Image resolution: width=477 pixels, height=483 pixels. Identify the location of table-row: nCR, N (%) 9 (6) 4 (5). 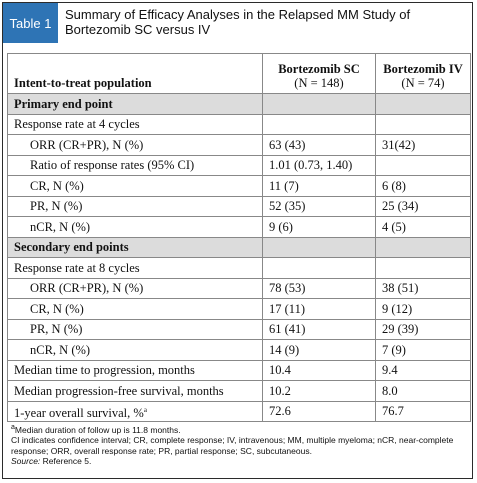
(239, 227).